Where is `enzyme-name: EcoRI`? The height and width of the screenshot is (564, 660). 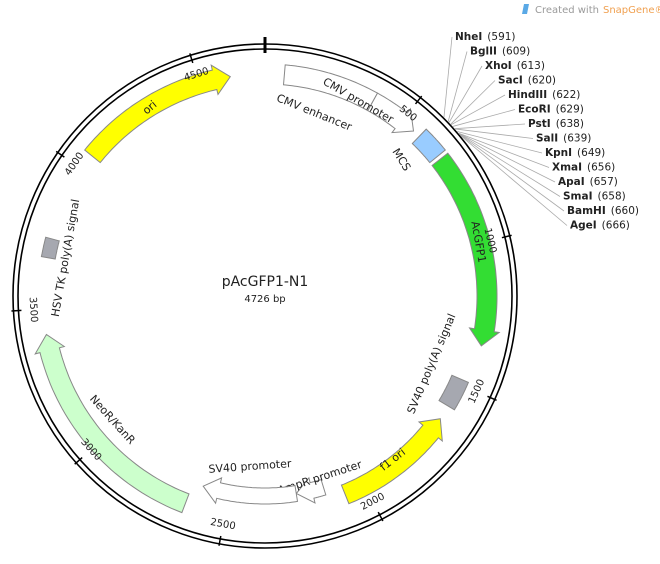
enzyme-name: EcoRI is located at coordinates (534, 110).